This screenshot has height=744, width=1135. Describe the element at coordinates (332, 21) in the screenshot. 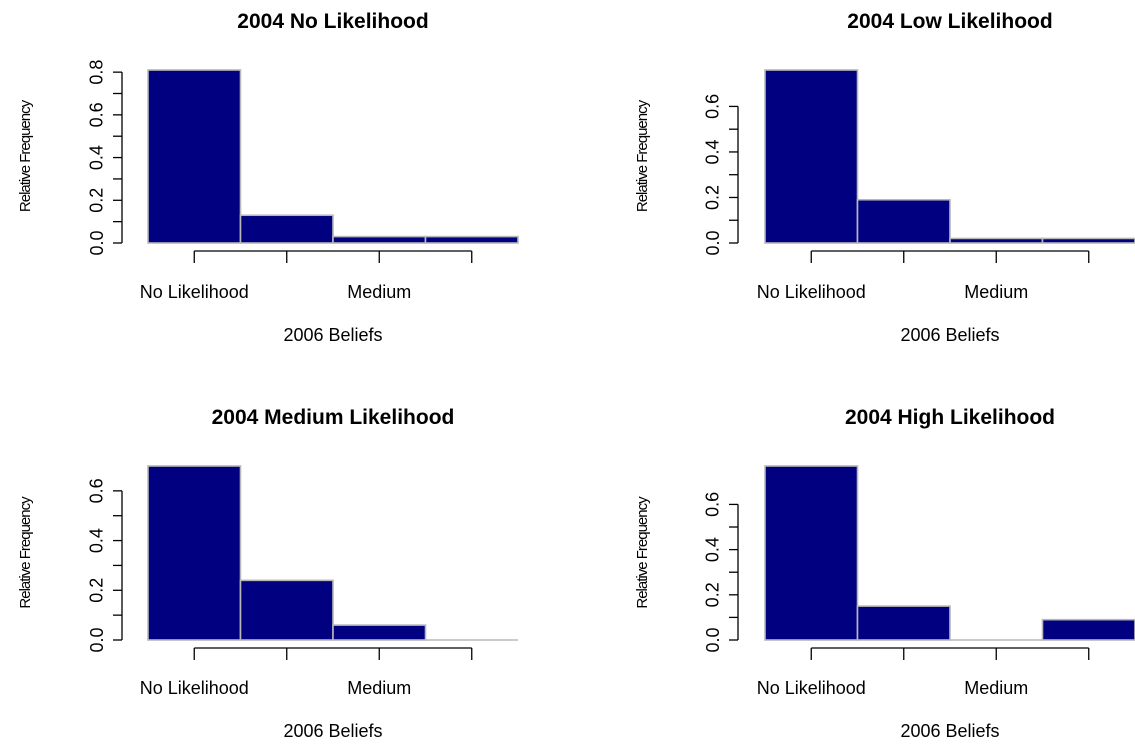

I see `chart-title: 2004 No Likelihood` at that location.